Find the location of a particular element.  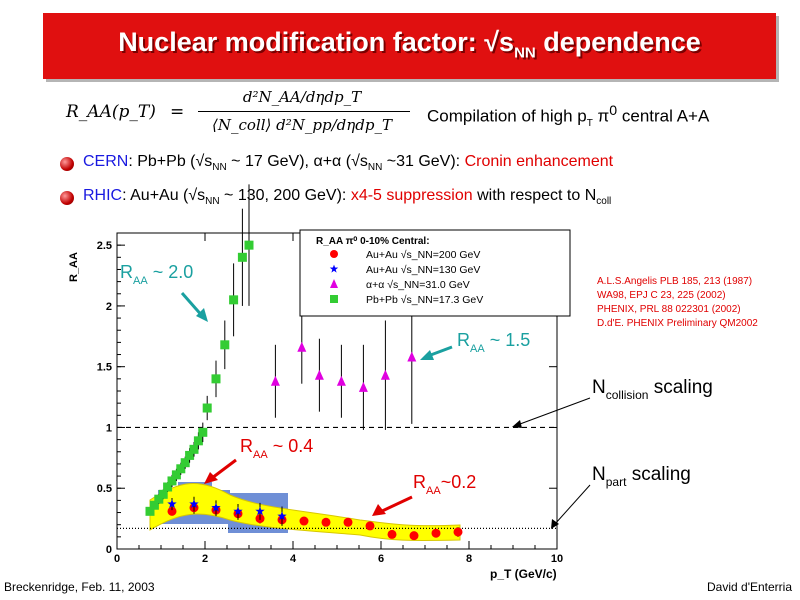

x-tick-label: 6 is located at coordinates (381, 559).